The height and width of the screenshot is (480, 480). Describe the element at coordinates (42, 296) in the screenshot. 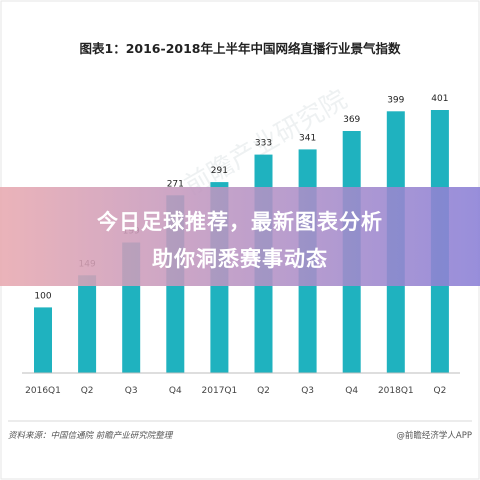

I see `bar-value-label-0: 100` at that location.